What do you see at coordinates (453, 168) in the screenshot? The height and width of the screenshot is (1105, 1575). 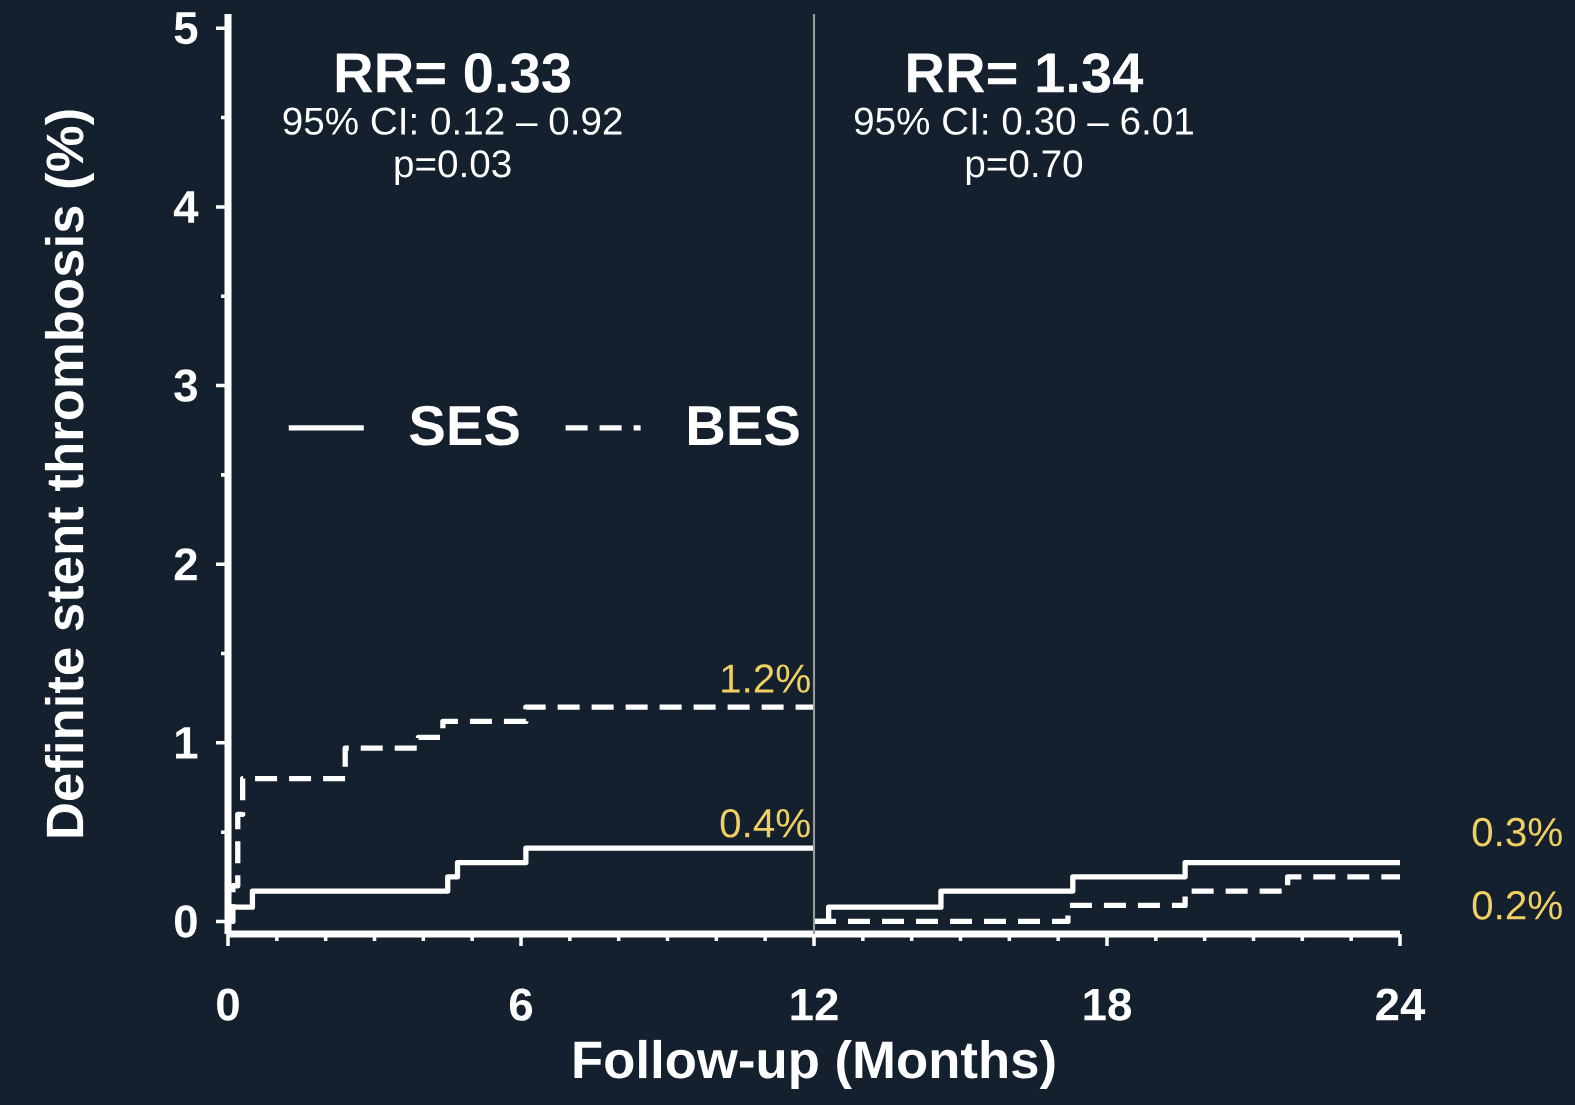 I see `annotation: p=0.03` at bounding box center [453, 168].